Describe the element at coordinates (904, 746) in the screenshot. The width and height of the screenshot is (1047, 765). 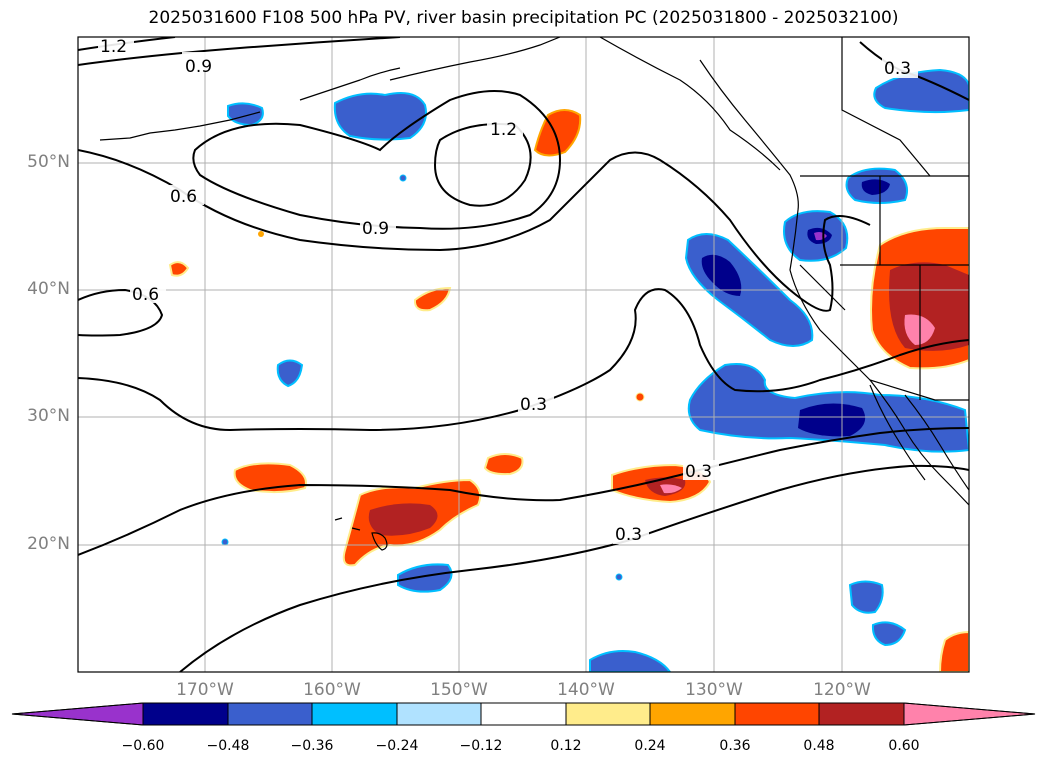
I see `colorbar-tick-10: 0.60` at that location.